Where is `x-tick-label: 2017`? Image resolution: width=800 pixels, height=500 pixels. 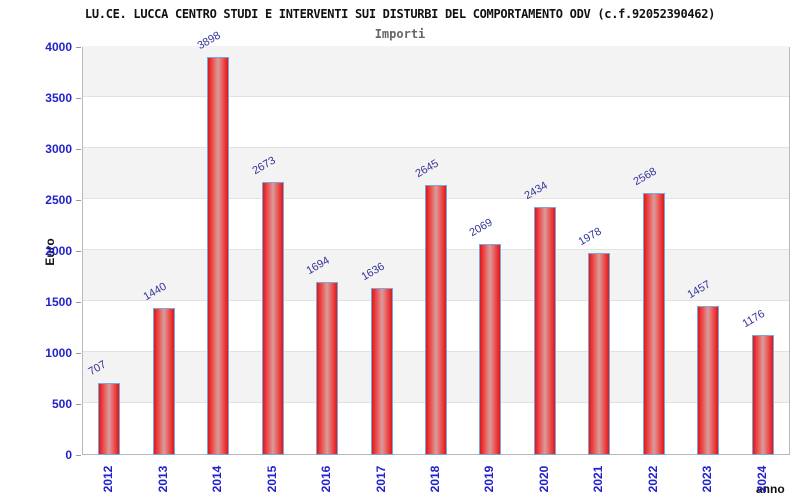
x-tick-label: 2017 is located at coordinates (380, 479).